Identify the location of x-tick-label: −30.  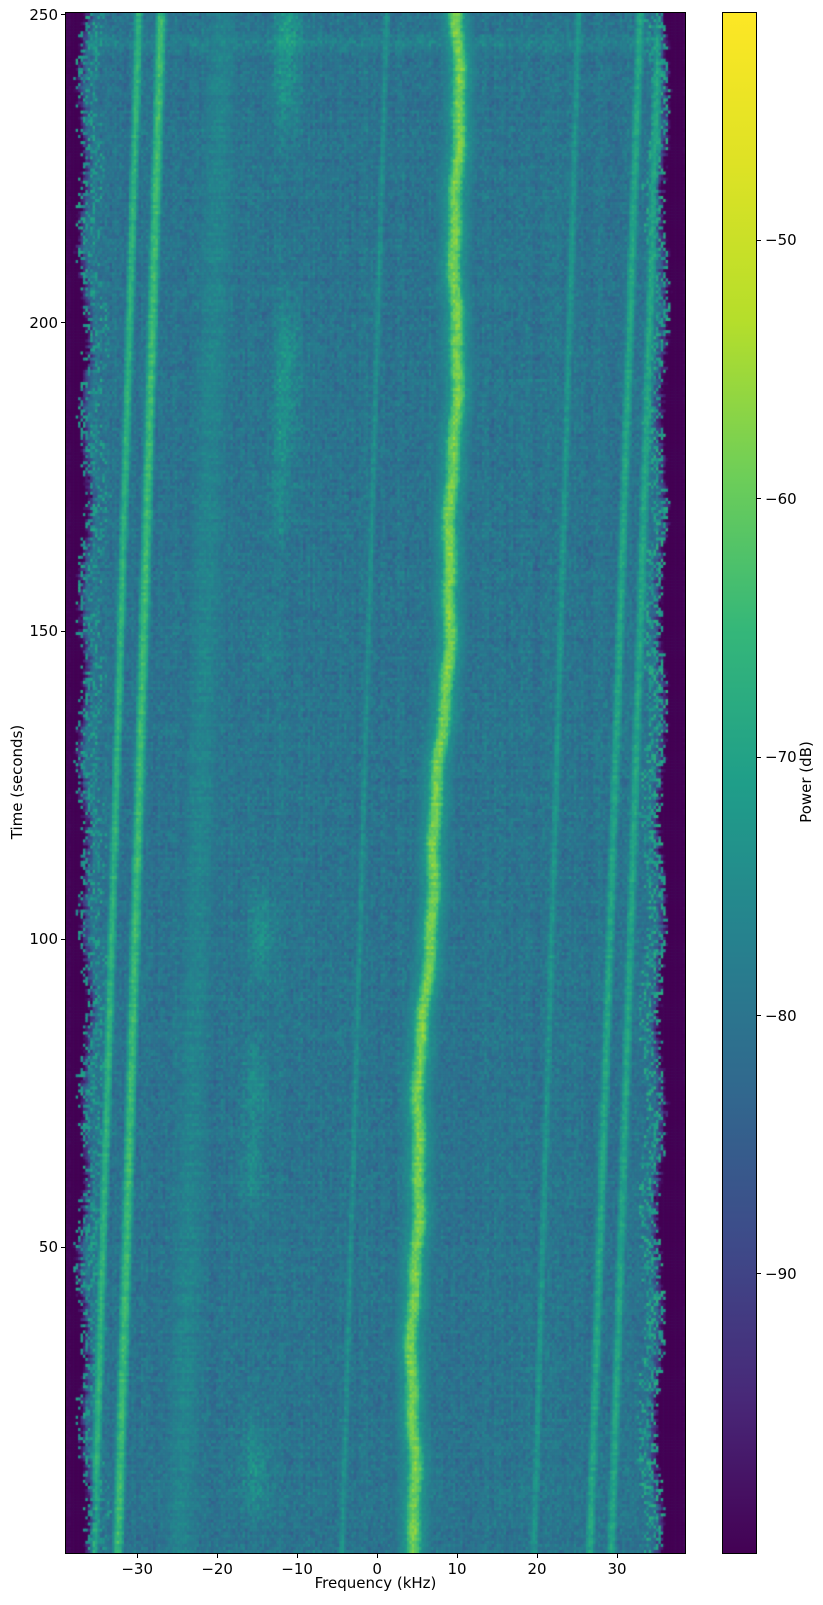
(137, 1569).